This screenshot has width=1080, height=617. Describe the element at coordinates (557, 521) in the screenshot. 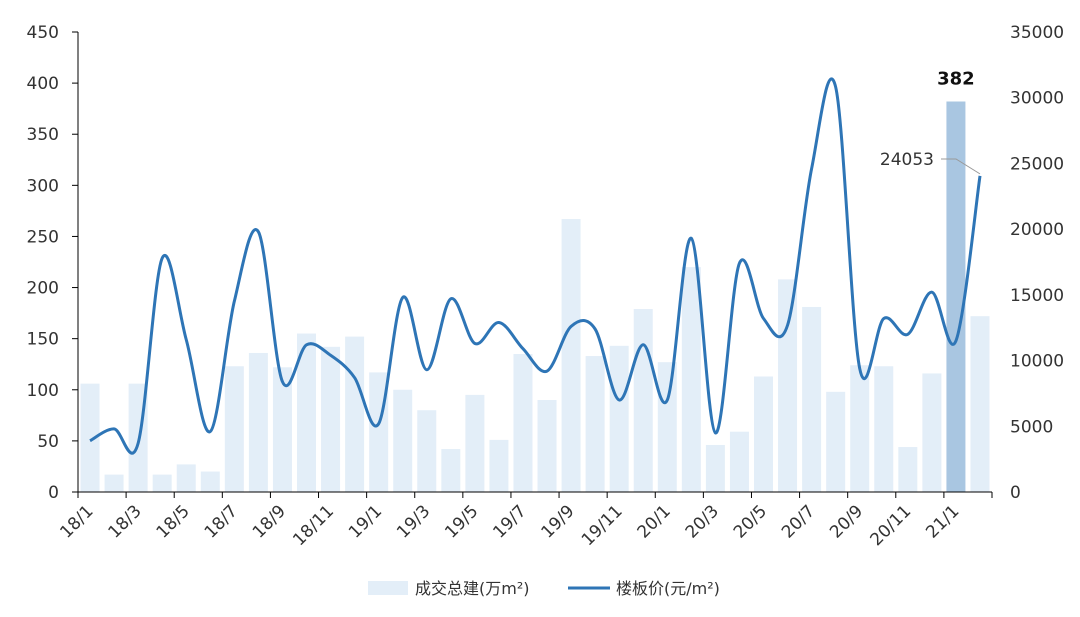

I see `x-tick-label: 19/9` at that location.